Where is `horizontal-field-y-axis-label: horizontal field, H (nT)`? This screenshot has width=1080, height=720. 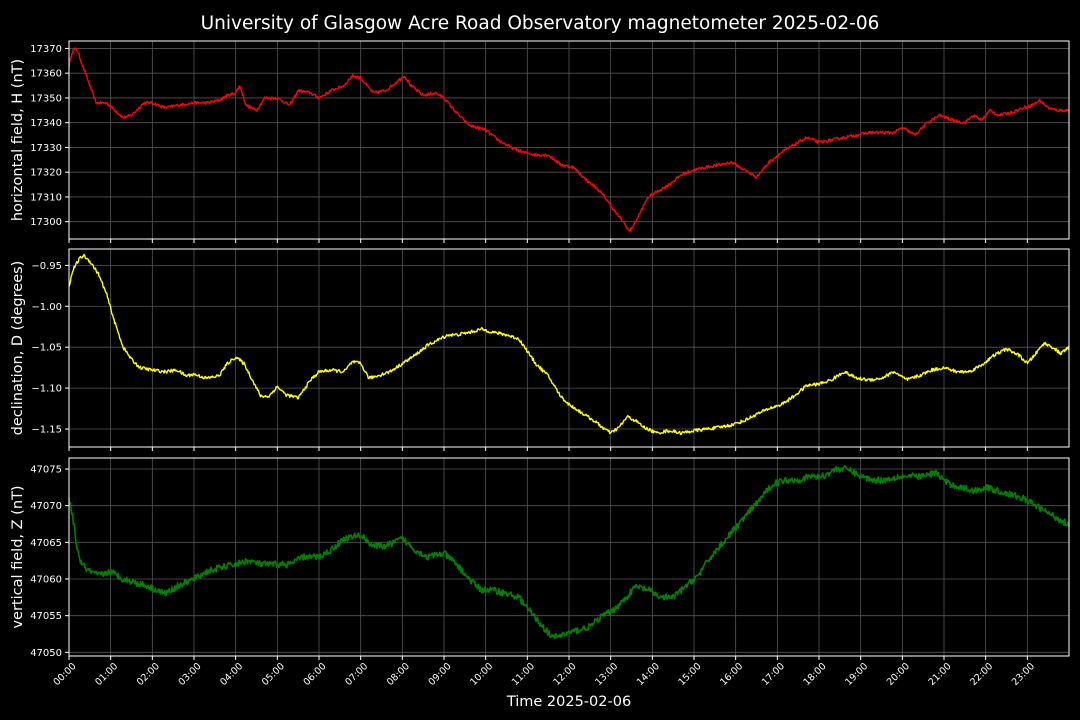
horizontal-field-y-axis-label: horizontal field, H (nT) is located at coordinates (18, 140).